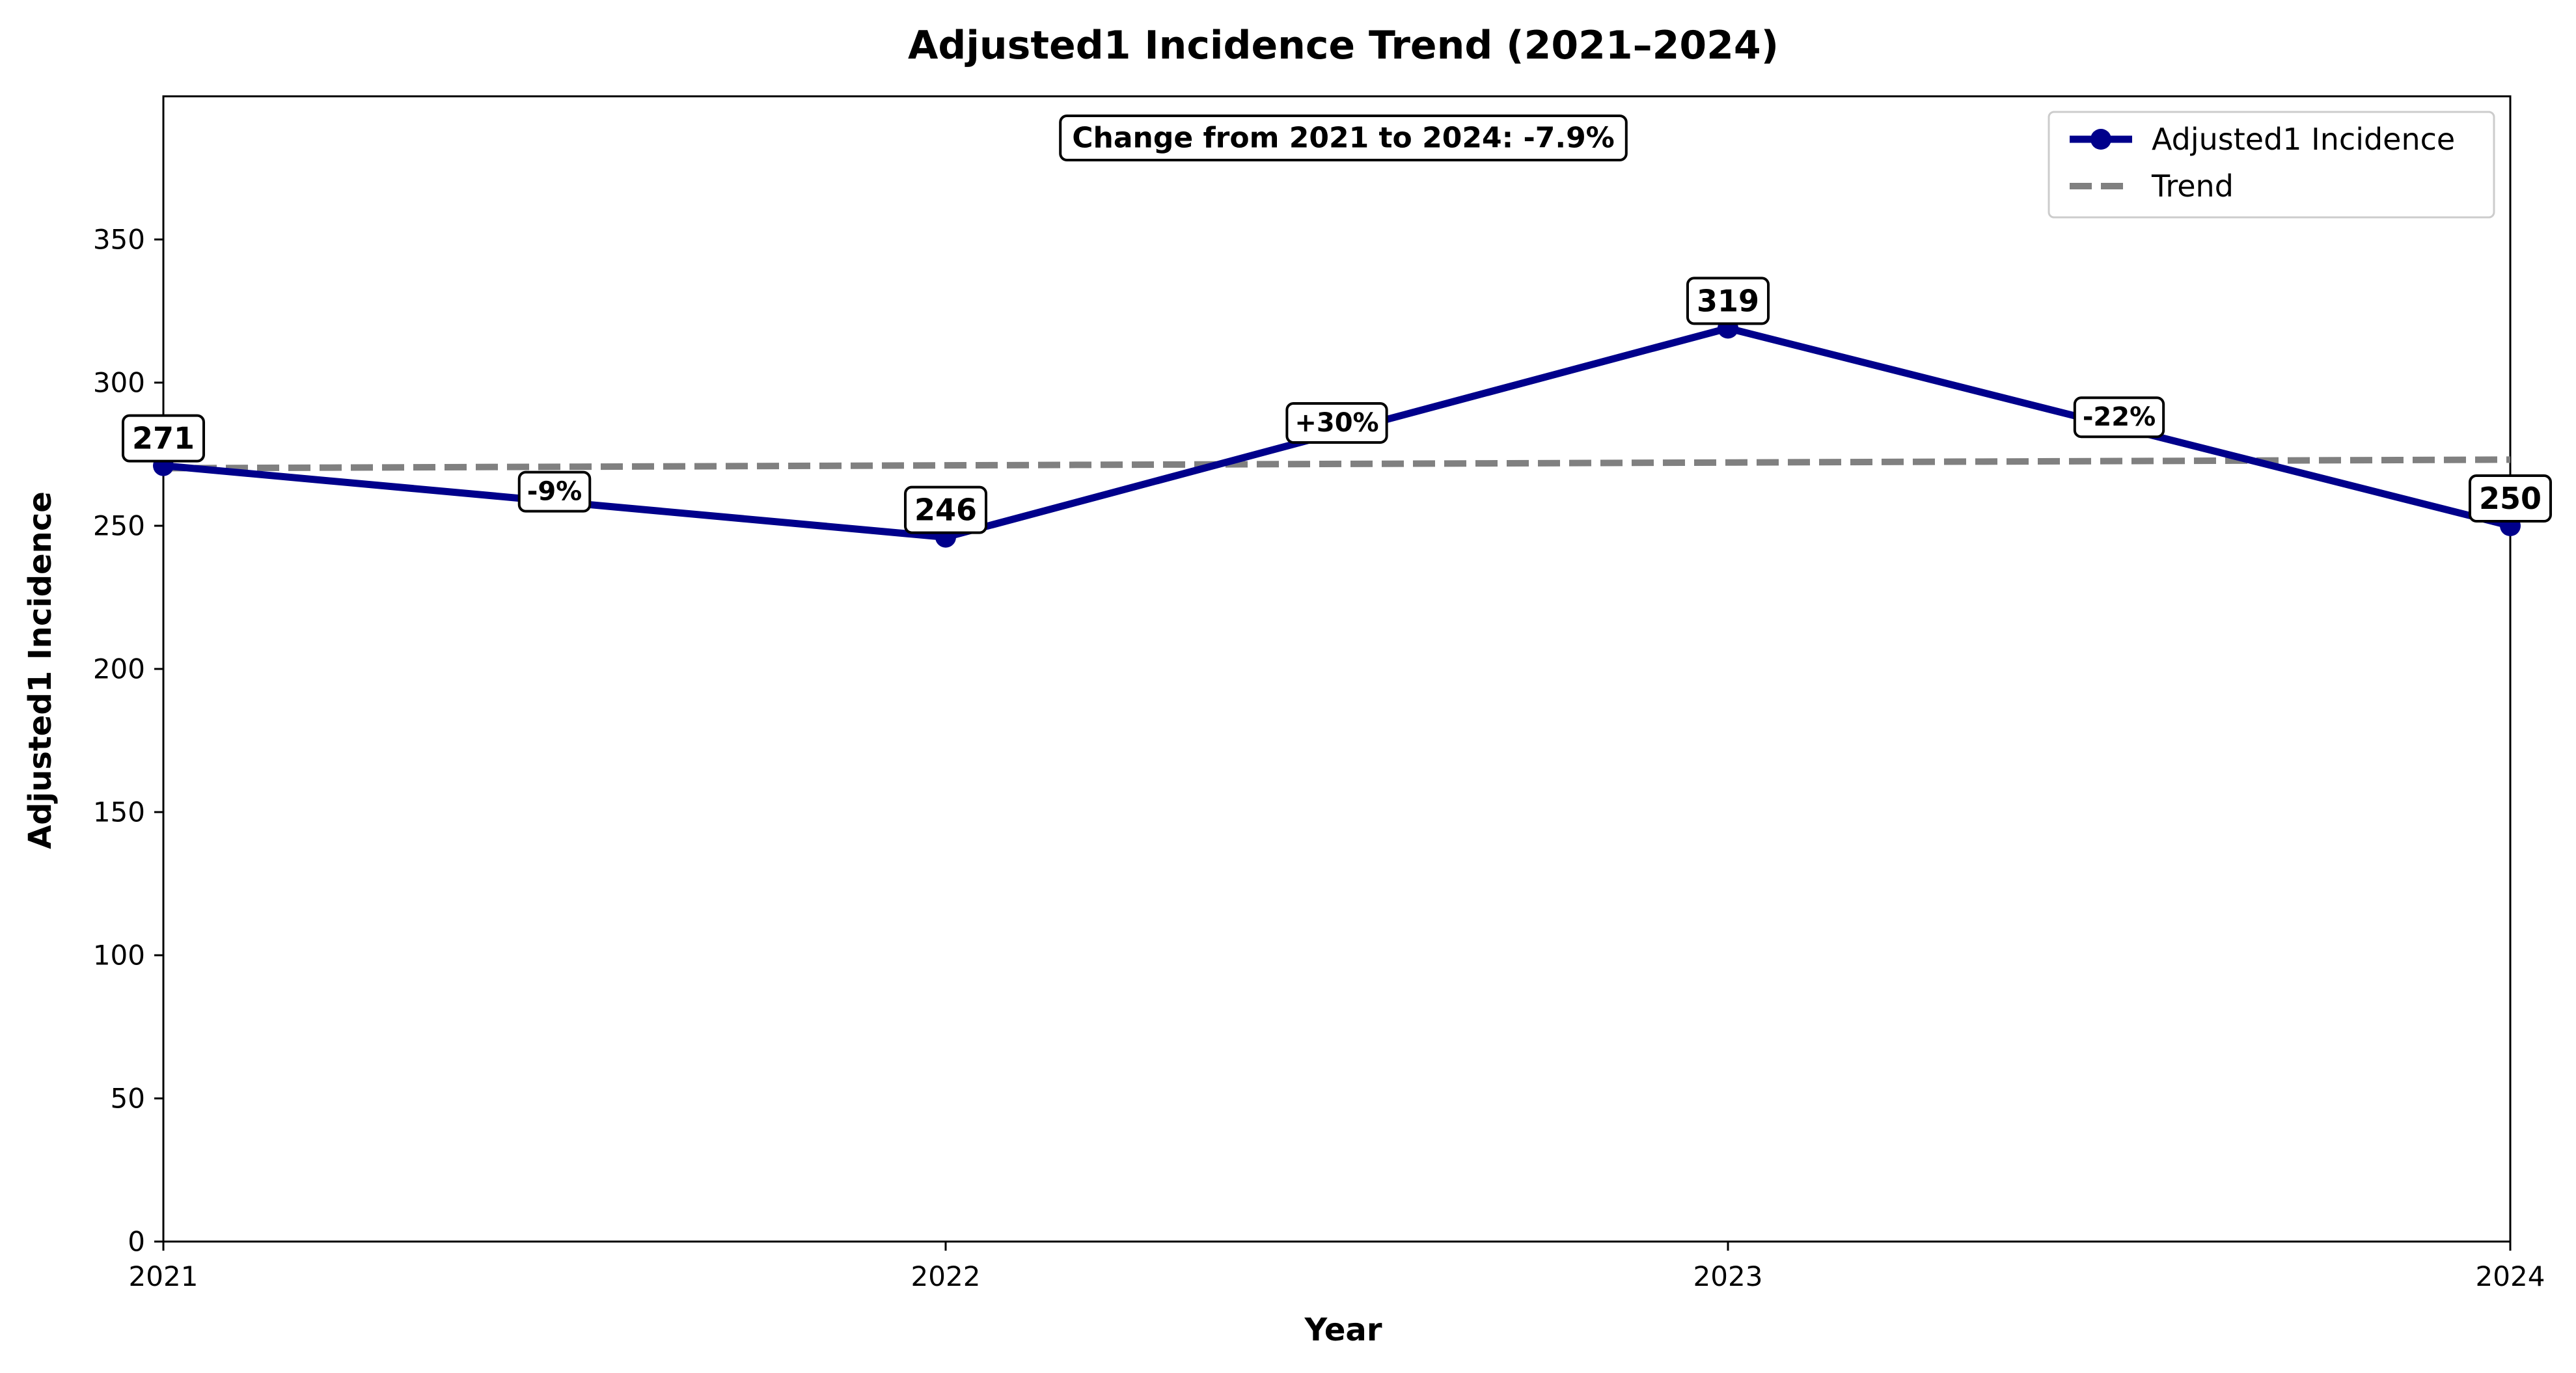 This screenshot has height=1373, width=2576. What do you see at coordinates (119, 240) in the screenshot?
I see `y-tick-label: 350` at bounding box center [119, 240].